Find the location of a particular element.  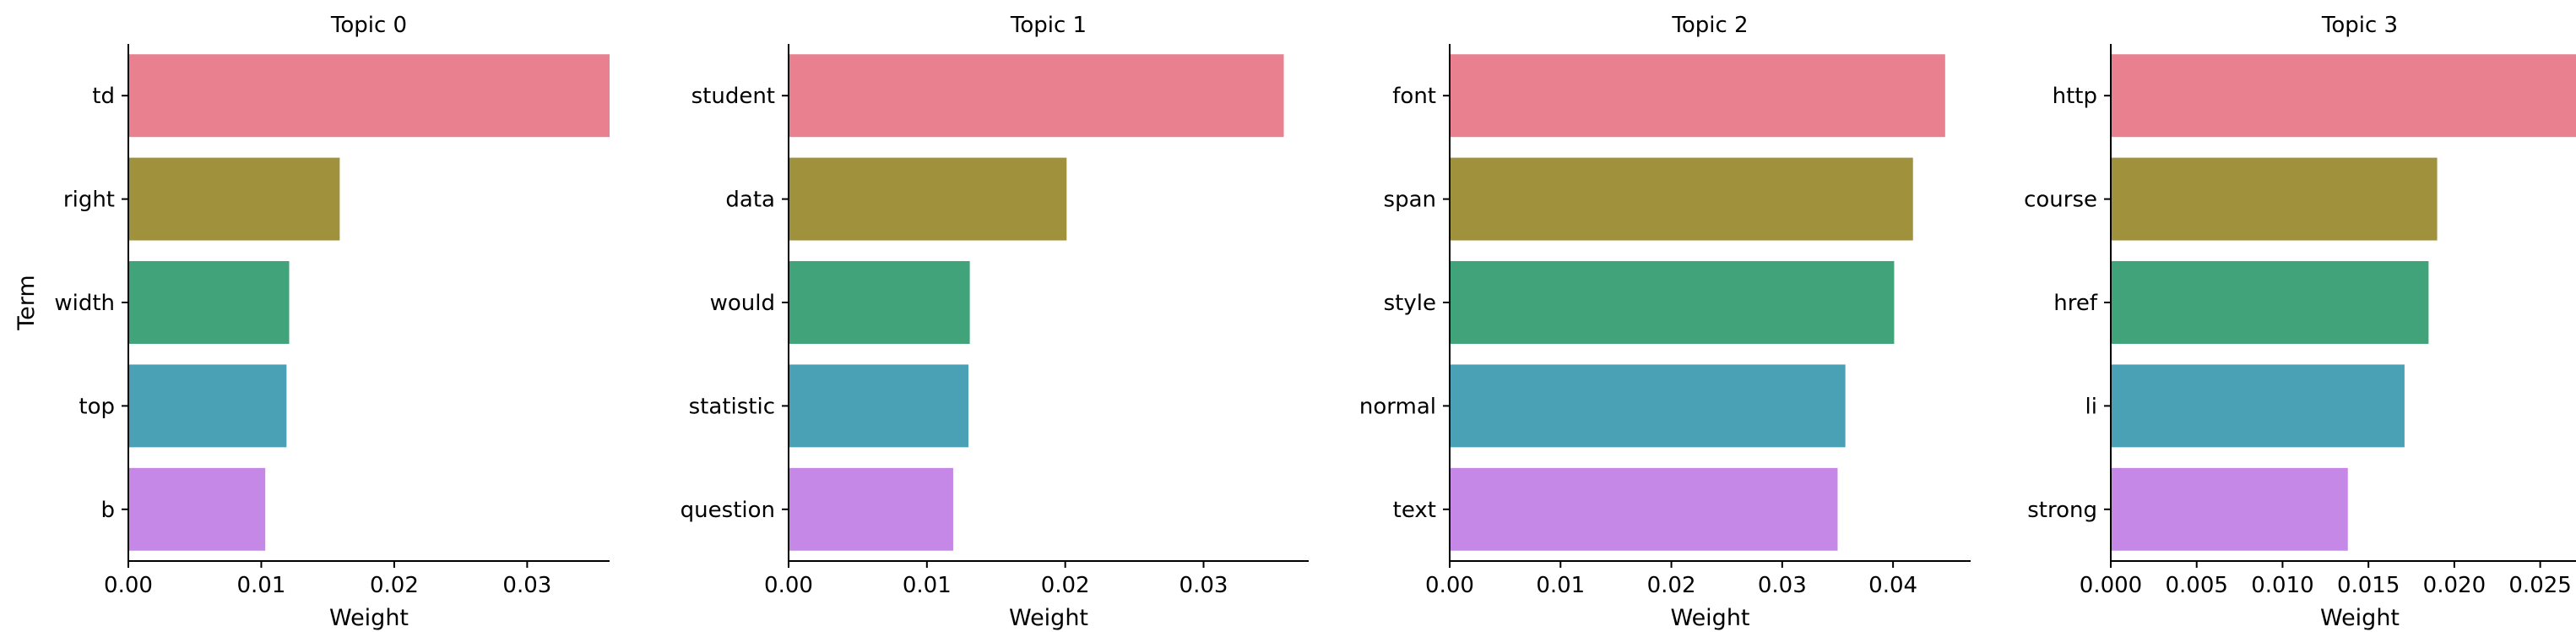

xtick-label: 0.000 is located at coordinates (2111, 586).